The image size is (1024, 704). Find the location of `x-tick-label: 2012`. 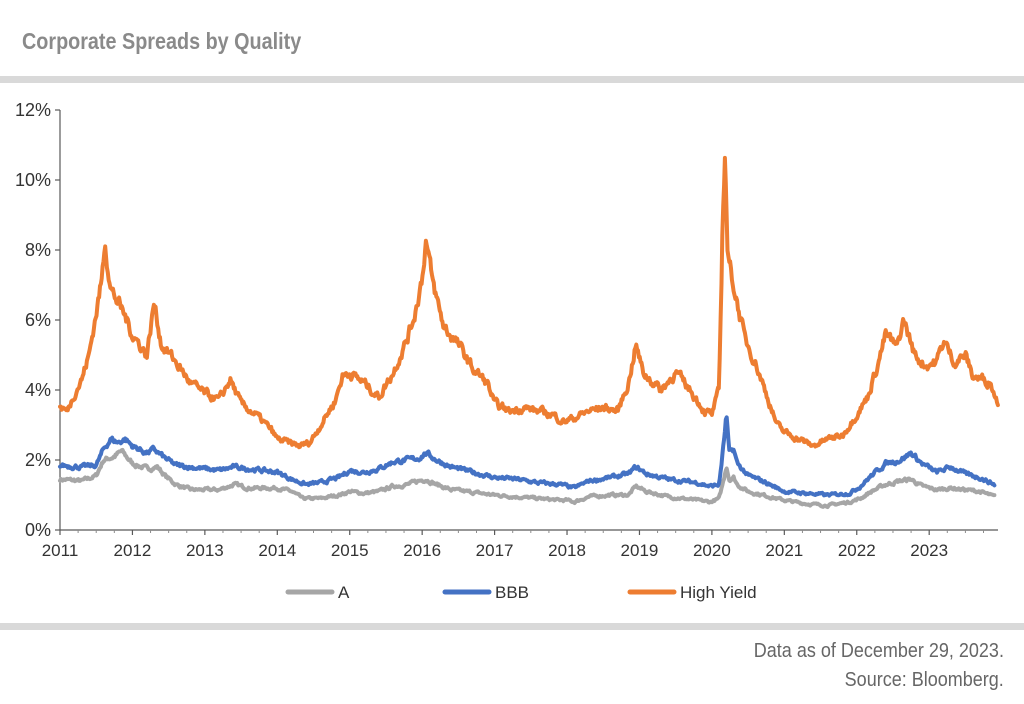

x-tick-label: 2012 is located at coordinates (133, 550).